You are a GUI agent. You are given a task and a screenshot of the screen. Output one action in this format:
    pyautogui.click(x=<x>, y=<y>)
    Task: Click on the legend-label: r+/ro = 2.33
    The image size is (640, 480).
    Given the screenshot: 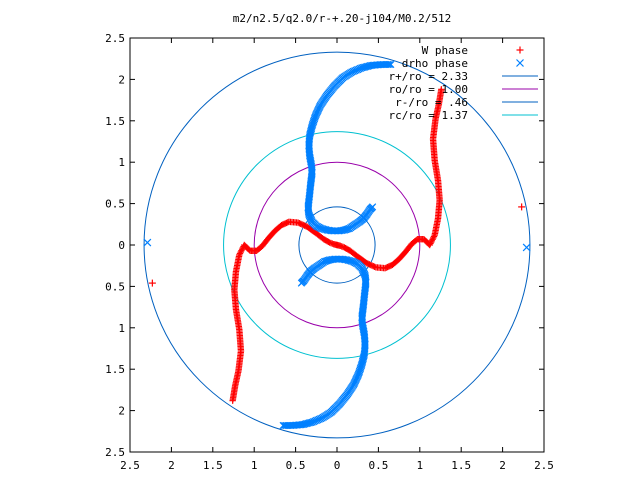 What is the action you would take?
    pyautogui.click(x=428, y=76)
    